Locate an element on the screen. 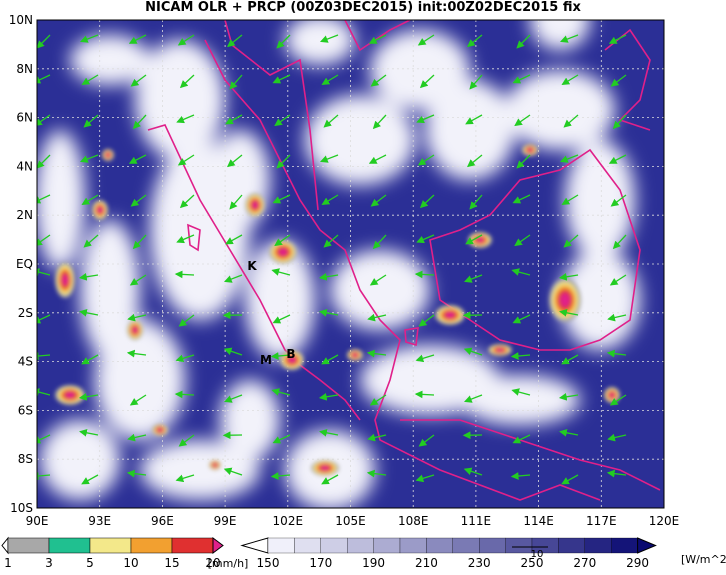  lat-label: 8S is located at coordinates (25, 459).